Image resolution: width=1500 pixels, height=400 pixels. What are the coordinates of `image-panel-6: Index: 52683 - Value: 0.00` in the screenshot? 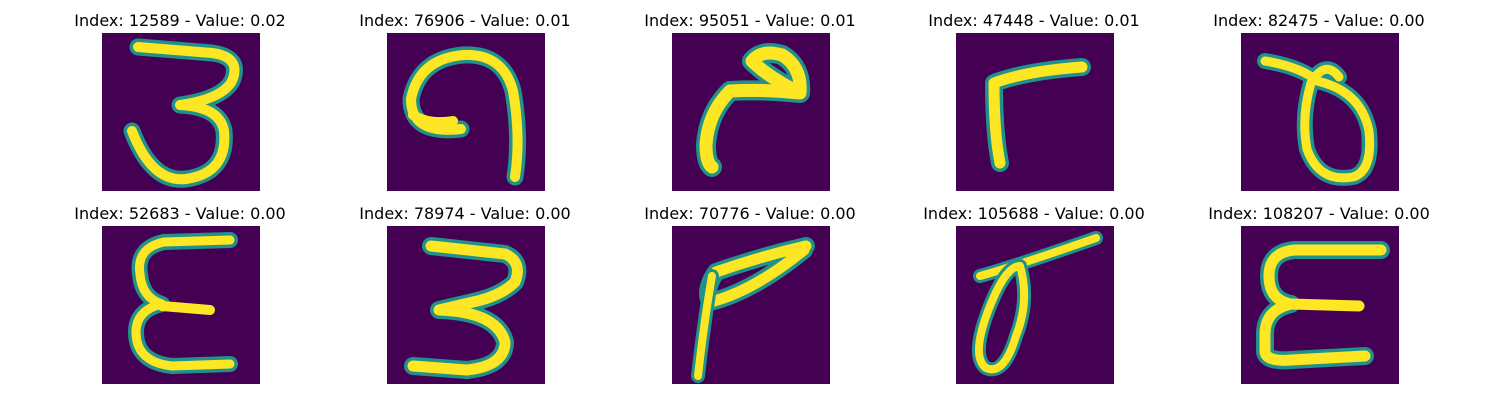 It's located at (180, 299).